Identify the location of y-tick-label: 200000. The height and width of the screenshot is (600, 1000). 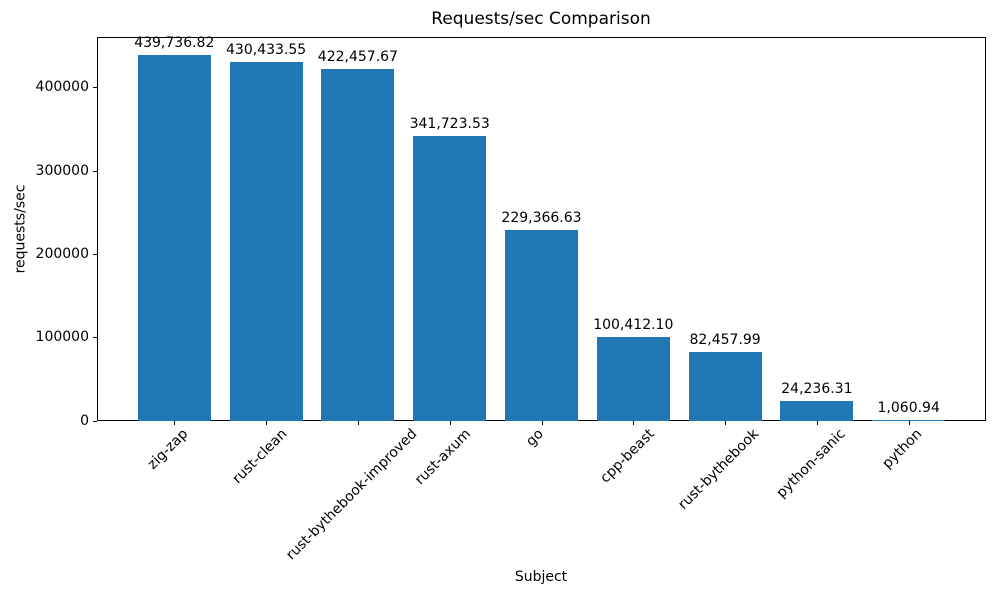
(62, 253).